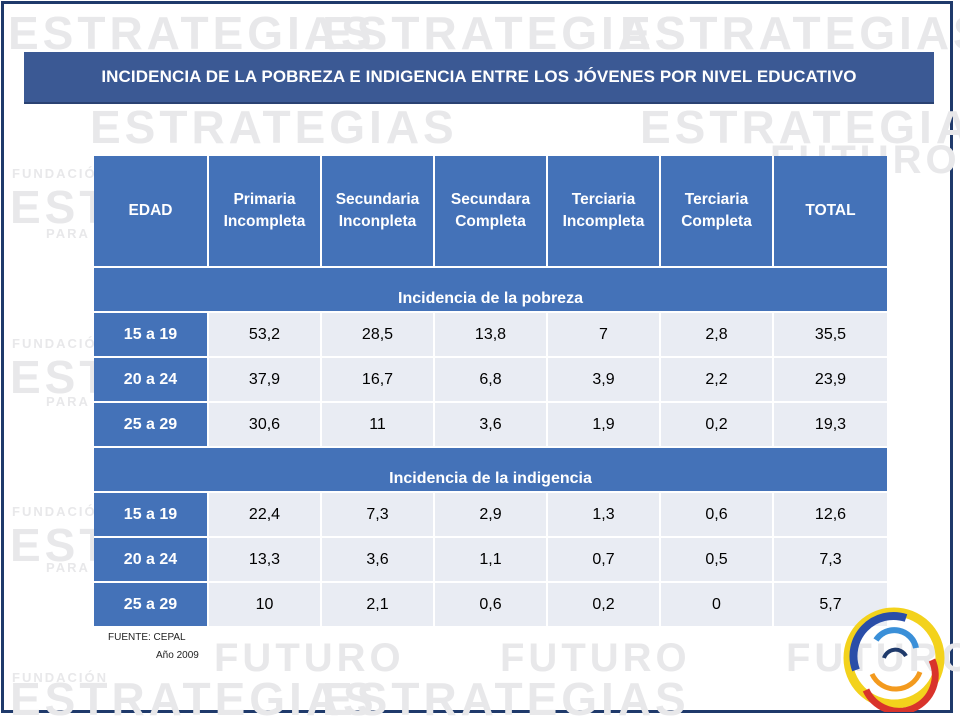 This screenshot has height=720, width=960. What do you see at coordinates (153, 647) in the screenshot?
I see `source-note: FUENTE: CEPAL Año 2009` at bounding box center [153, 647].